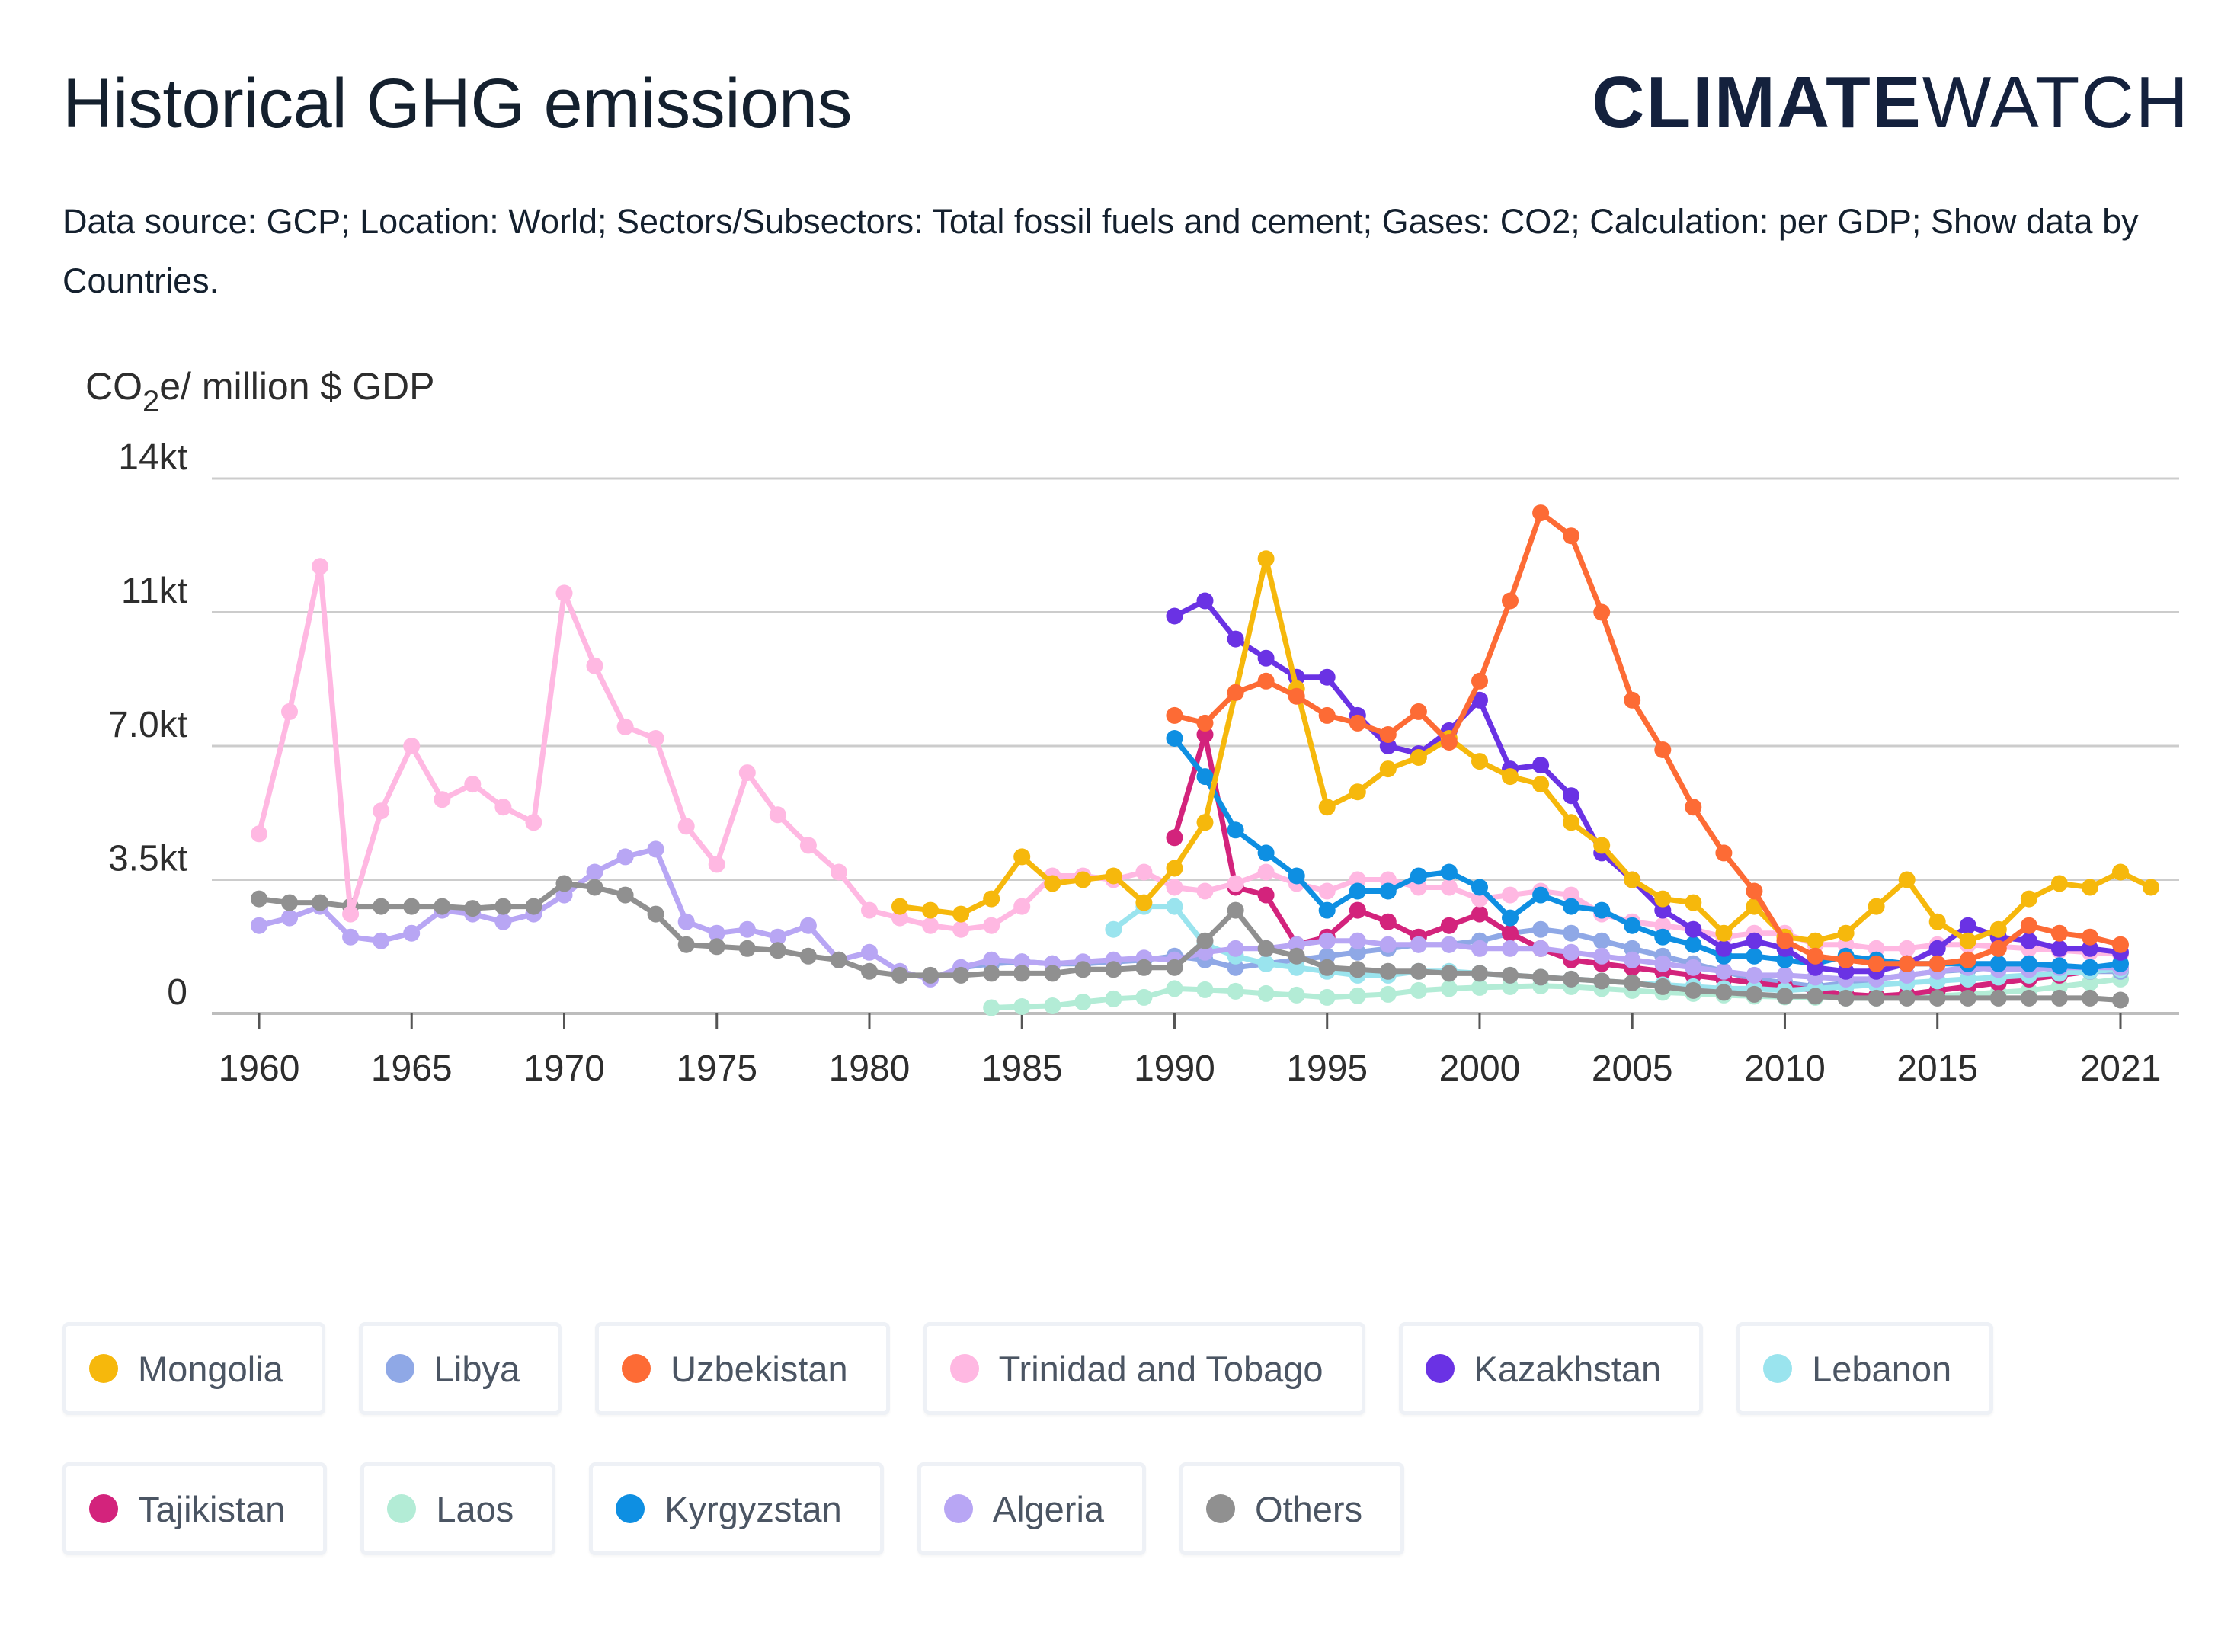 The image size is (2234, 1652). What do you see at coordinates (1032, 1508) in the screenshot?
I see `legend-item-algeria: Algeria` at bounding box center [1032, 1508].